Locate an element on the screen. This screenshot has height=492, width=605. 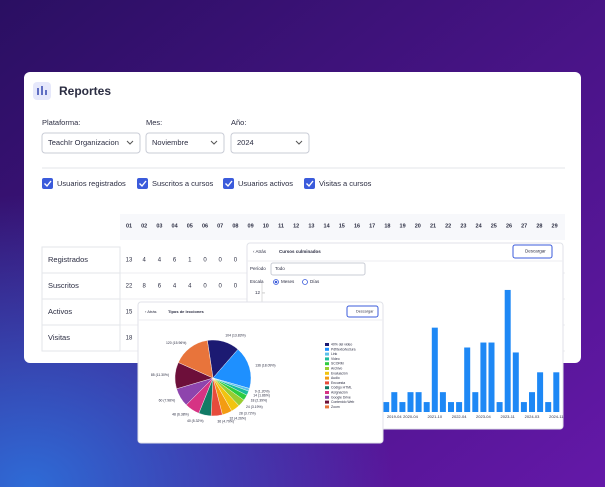
filter-label: Mes: is located at coordinates (154, 122).